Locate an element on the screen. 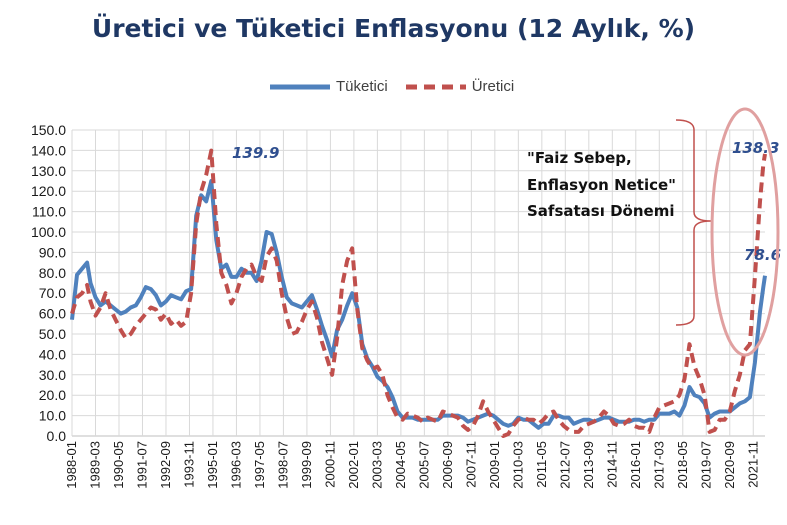  y-tick-label: 30.0 is located at coordinates (52, 375).